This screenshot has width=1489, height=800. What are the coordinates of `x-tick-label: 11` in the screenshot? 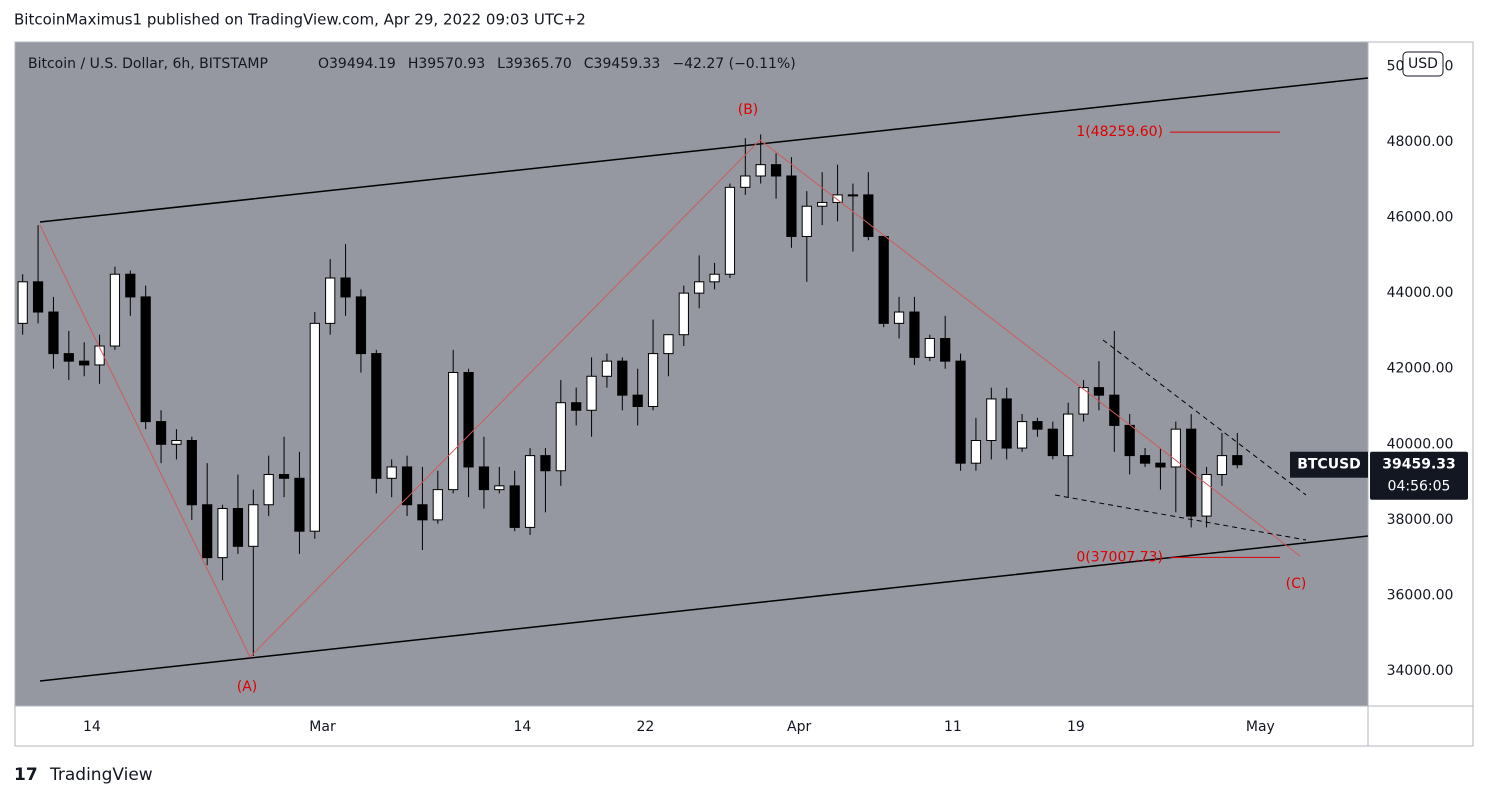 It's located at (953, 727).